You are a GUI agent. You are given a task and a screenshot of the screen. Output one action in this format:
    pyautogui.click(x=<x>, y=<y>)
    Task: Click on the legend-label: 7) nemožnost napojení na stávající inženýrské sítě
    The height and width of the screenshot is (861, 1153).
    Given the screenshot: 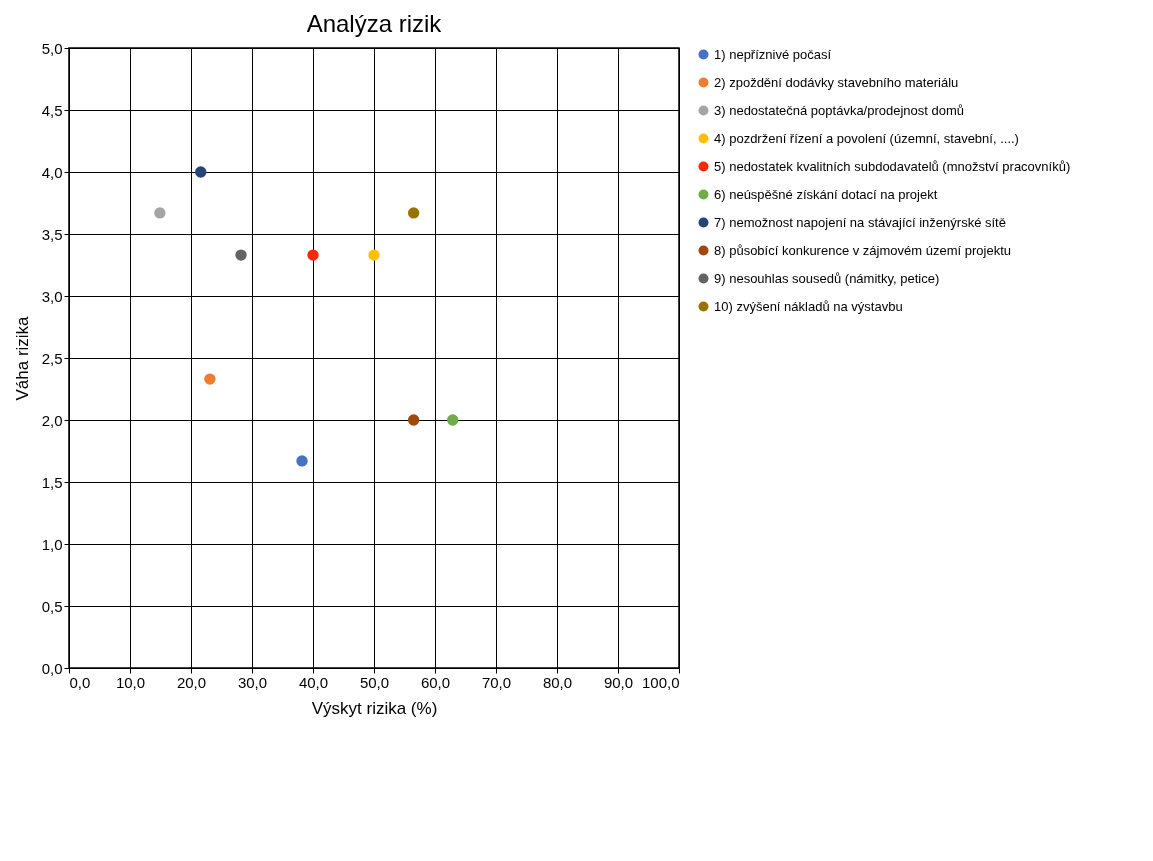 What is the action you would take?
    pyautogui.click(x=860, y=222)
    